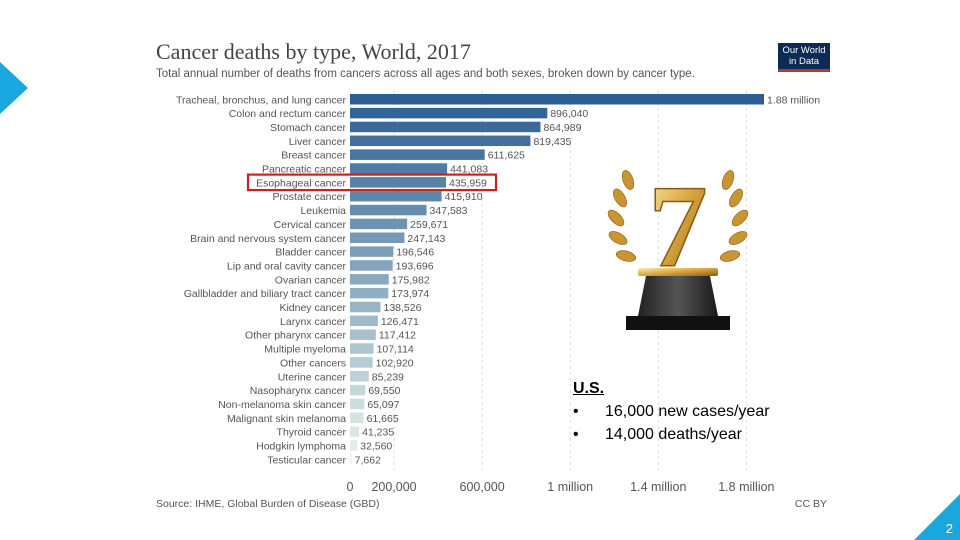  What do you see at coordinates (804, 57) in the screenshot?
I see `owid-logo: Our World in Data` at bounding box center [804, 57].